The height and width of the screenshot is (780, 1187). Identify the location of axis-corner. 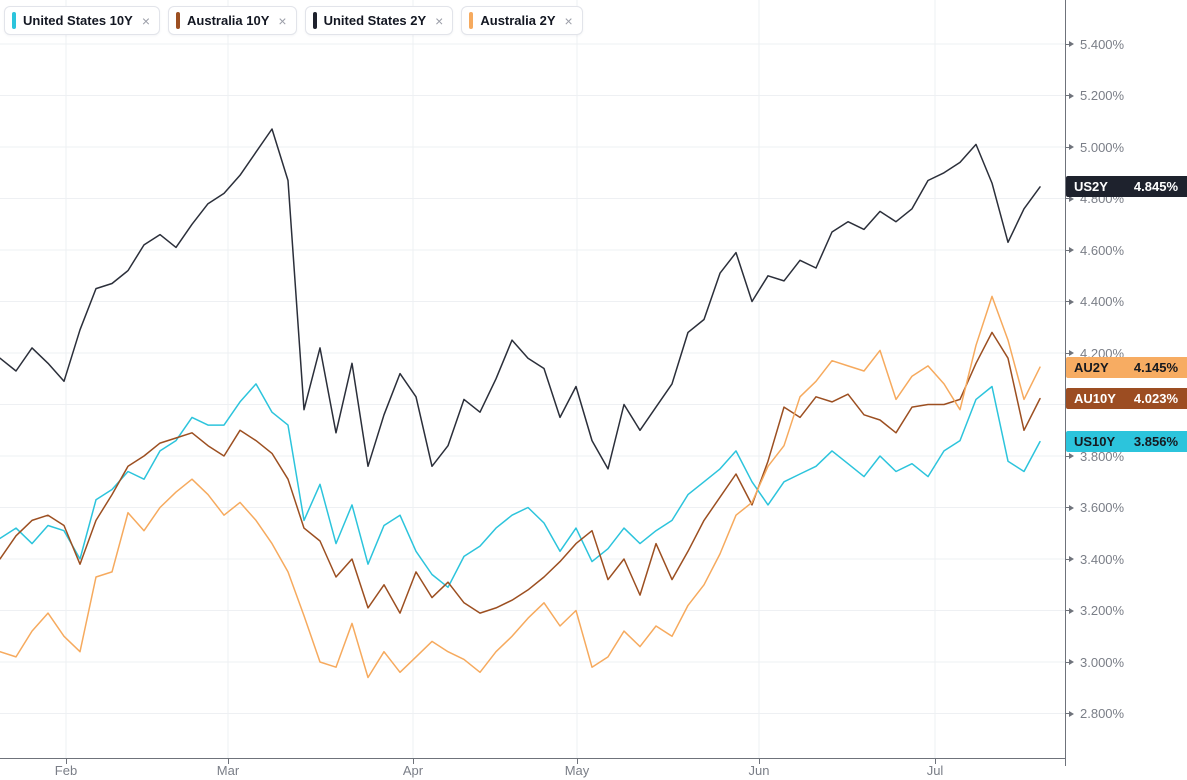
(1126, 769).